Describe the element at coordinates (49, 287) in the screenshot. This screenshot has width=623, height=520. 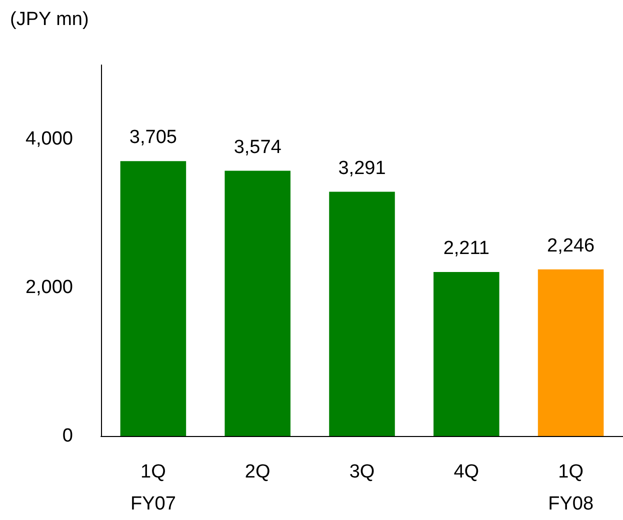
I see `y-tick-label: 2,000` at that location.